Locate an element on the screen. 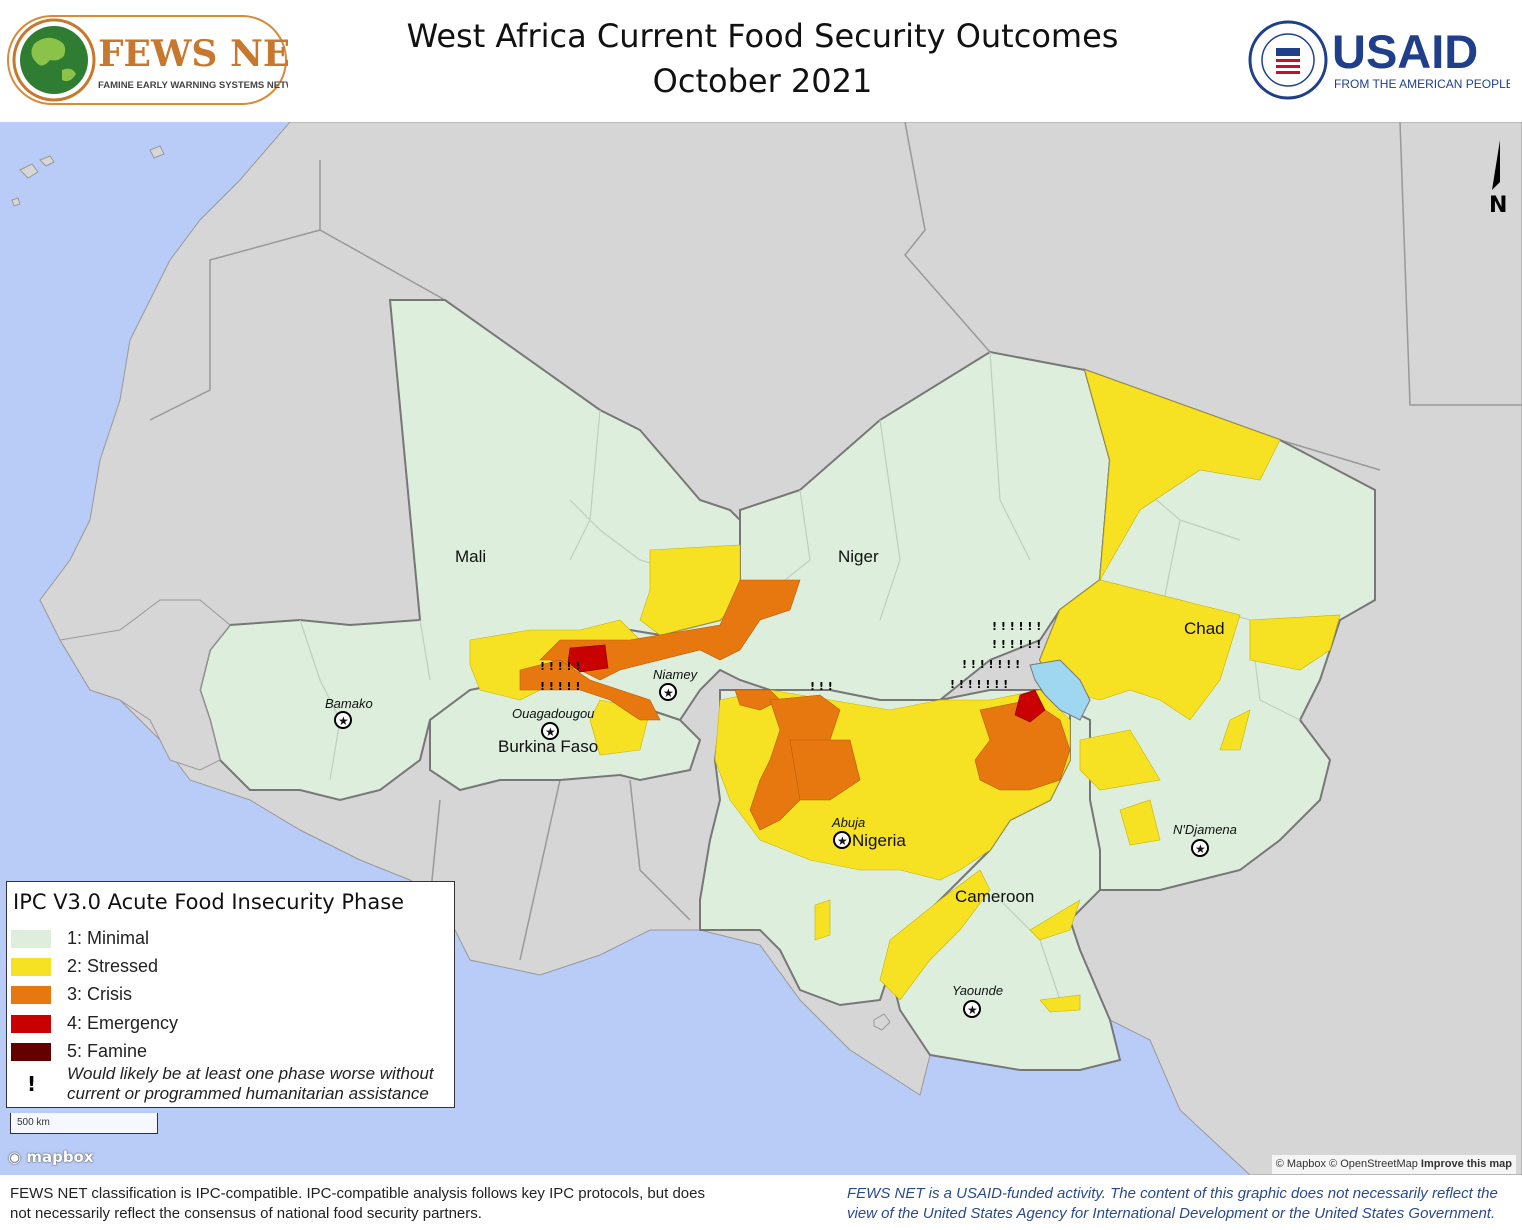 This screenshot has width=1522, height=1230. fews-logo-name: FEWS NET is located at coordinates (193, 54).